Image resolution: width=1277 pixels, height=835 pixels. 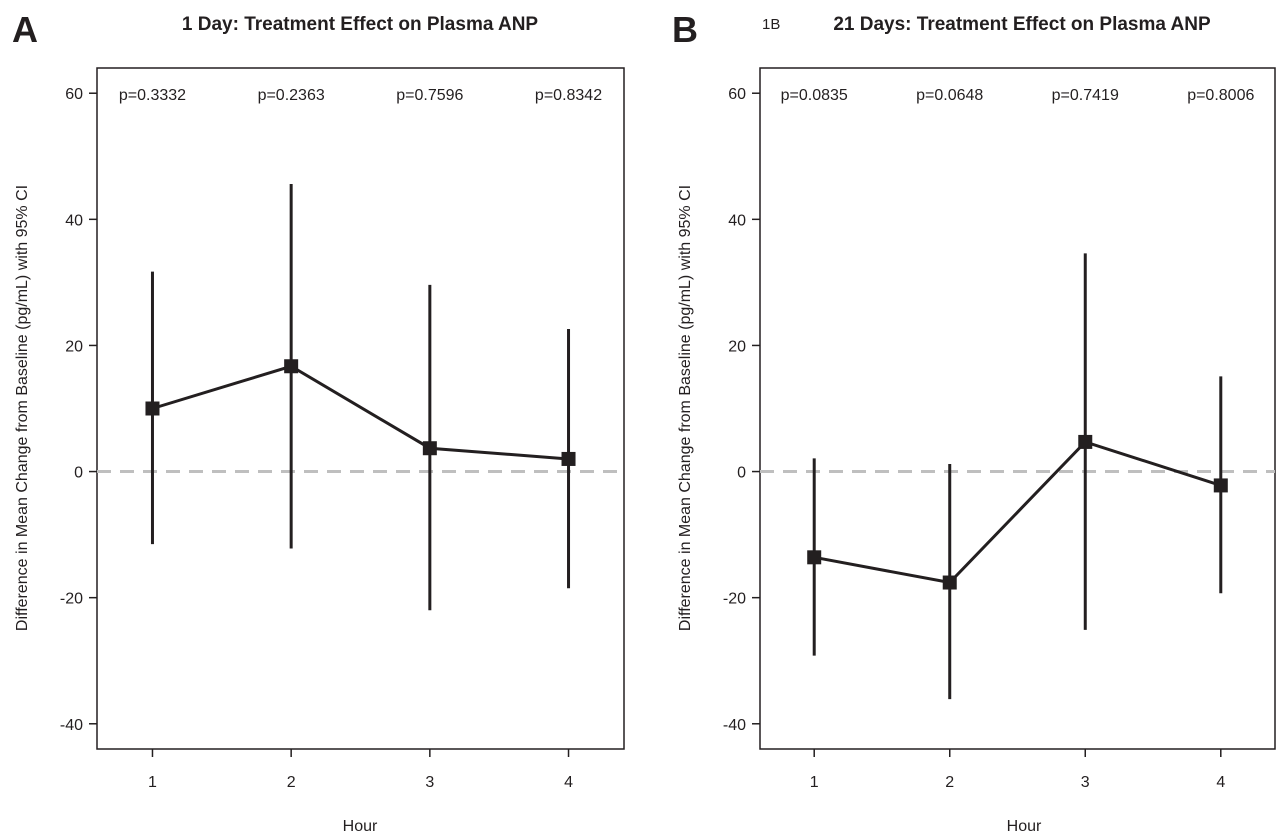 What do you see at coordinates (734, 725) in the screenshot?
I see `y-tick-label-b-0: -40` at bounding box center [734, 725].